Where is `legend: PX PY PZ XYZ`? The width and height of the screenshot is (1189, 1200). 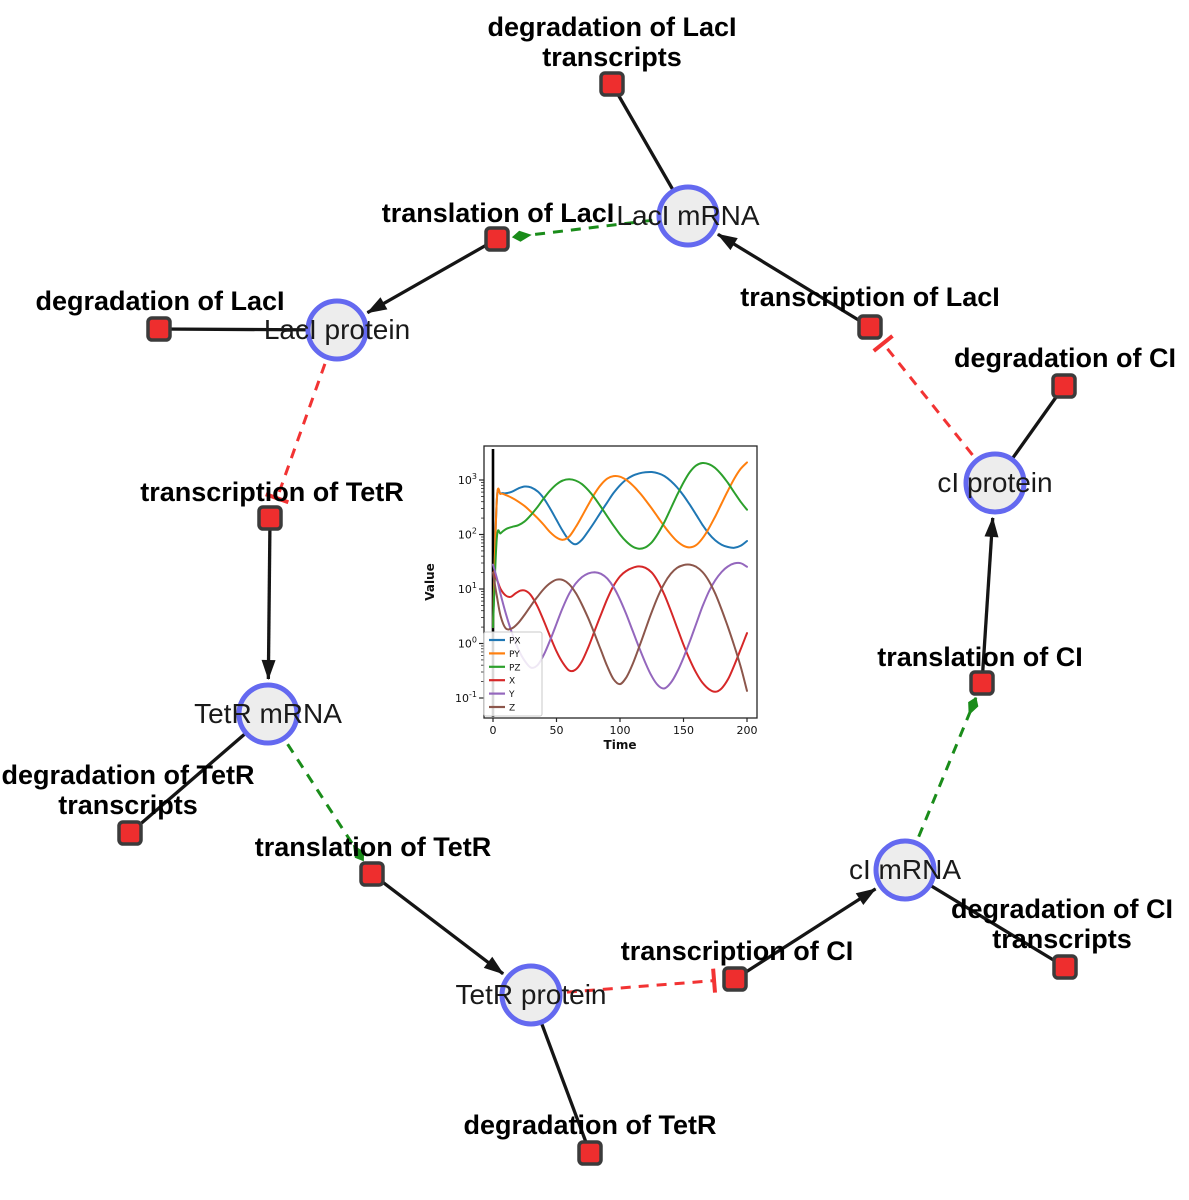
legend: PX PY PZ XYZ is located at coordinates (513, 674).